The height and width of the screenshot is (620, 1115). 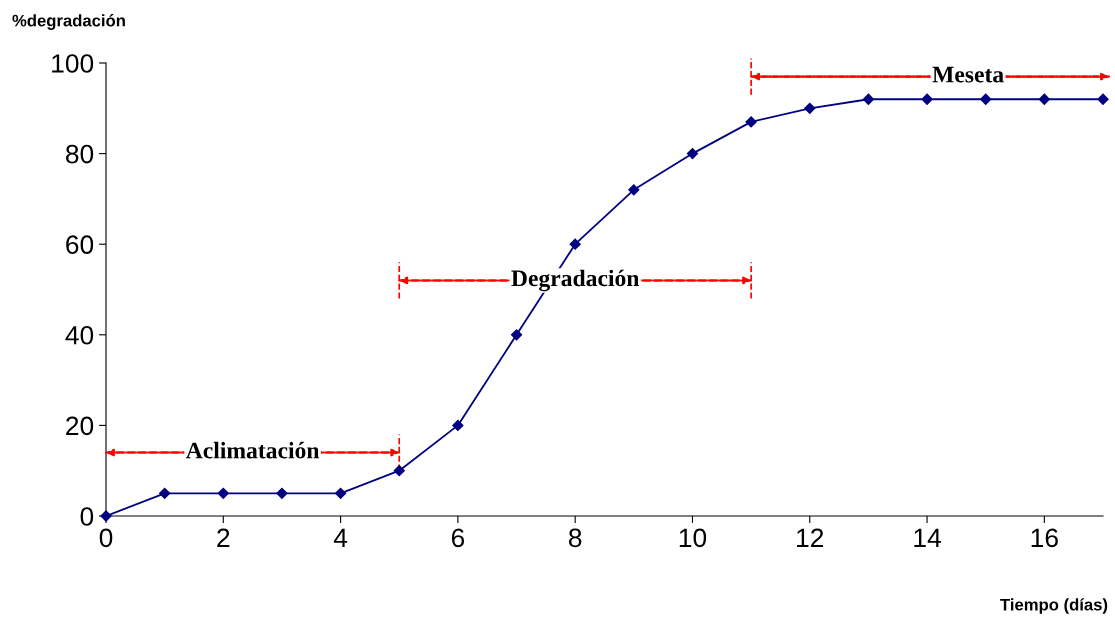 What do you see at coordinates (80, 426) in the screenshot?
I see `y-tick-label: 20` at bounding box center [80, 426].